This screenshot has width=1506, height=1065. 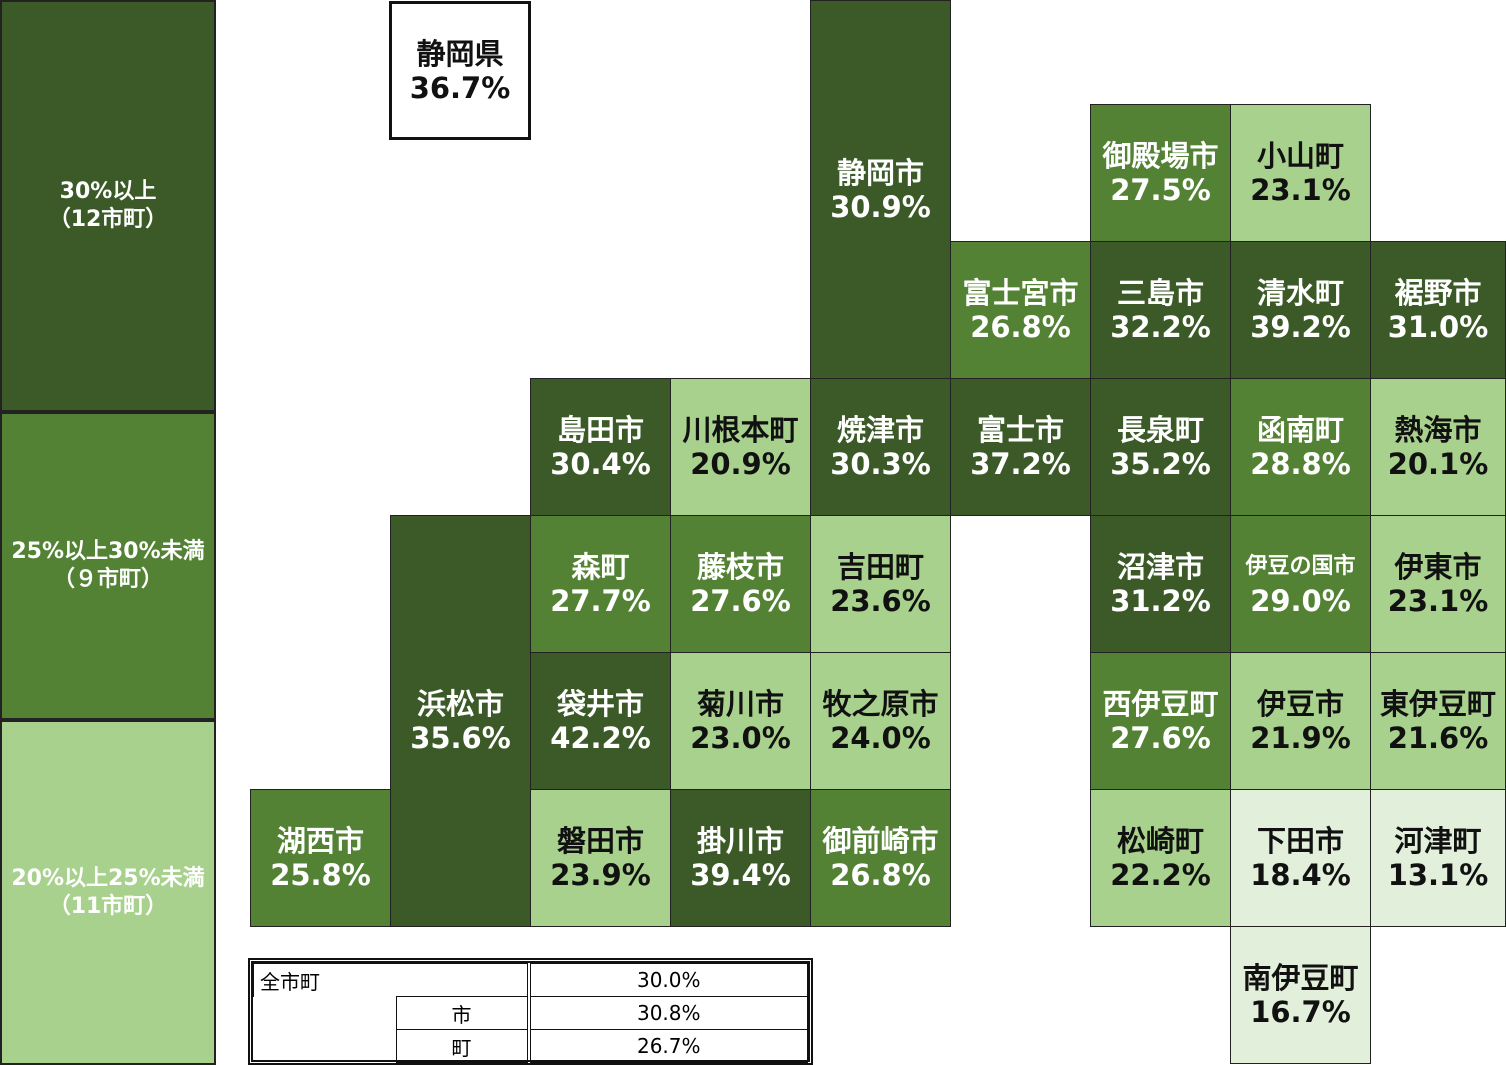 What do you see at coordinates (600, 841) in the screenshot?
I see `municipality-name: 磐田市` at bounding box center [600, 841].